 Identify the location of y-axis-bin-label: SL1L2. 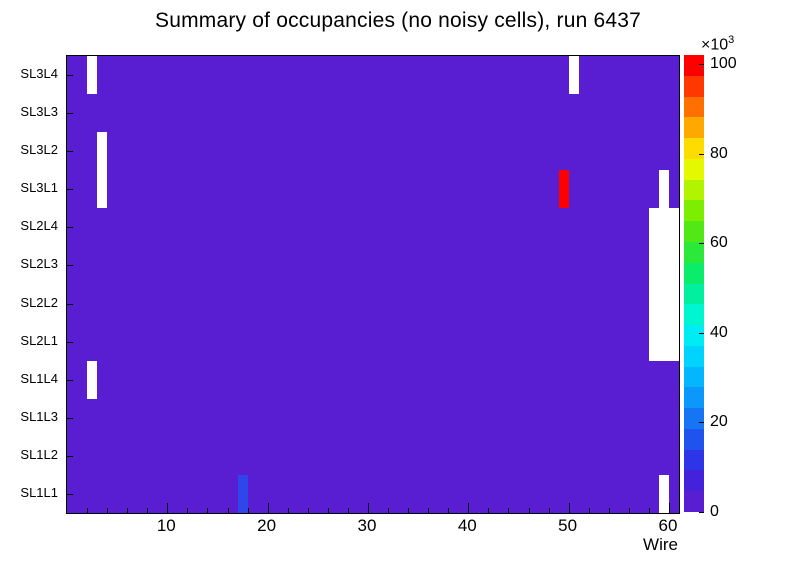
(39, 454).